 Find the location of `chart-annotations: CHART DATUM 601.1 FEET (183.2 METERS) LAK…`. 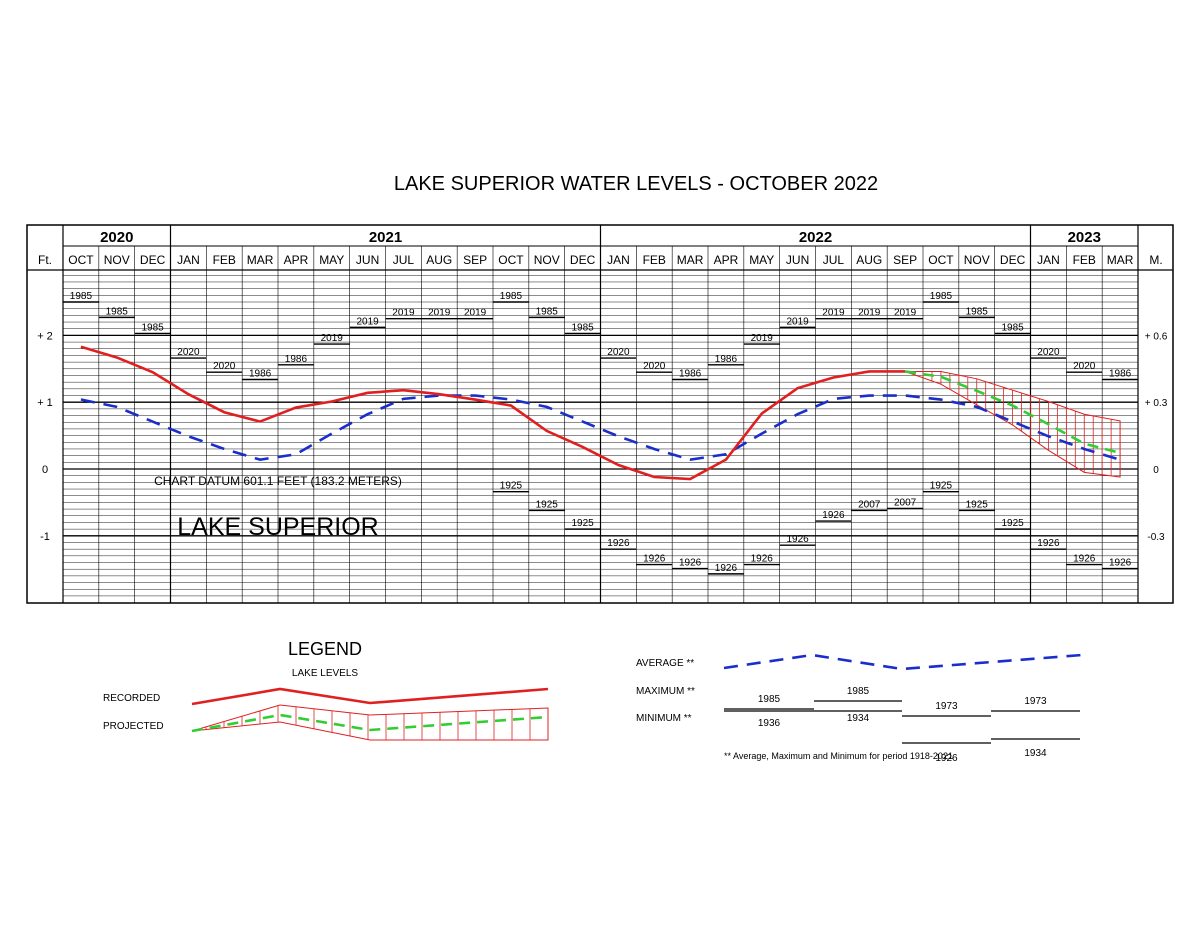

chart-annotations: CHART DATUM 601.1 FEET (183.2 METERS) LAK… is located at coordinates (278, 507).